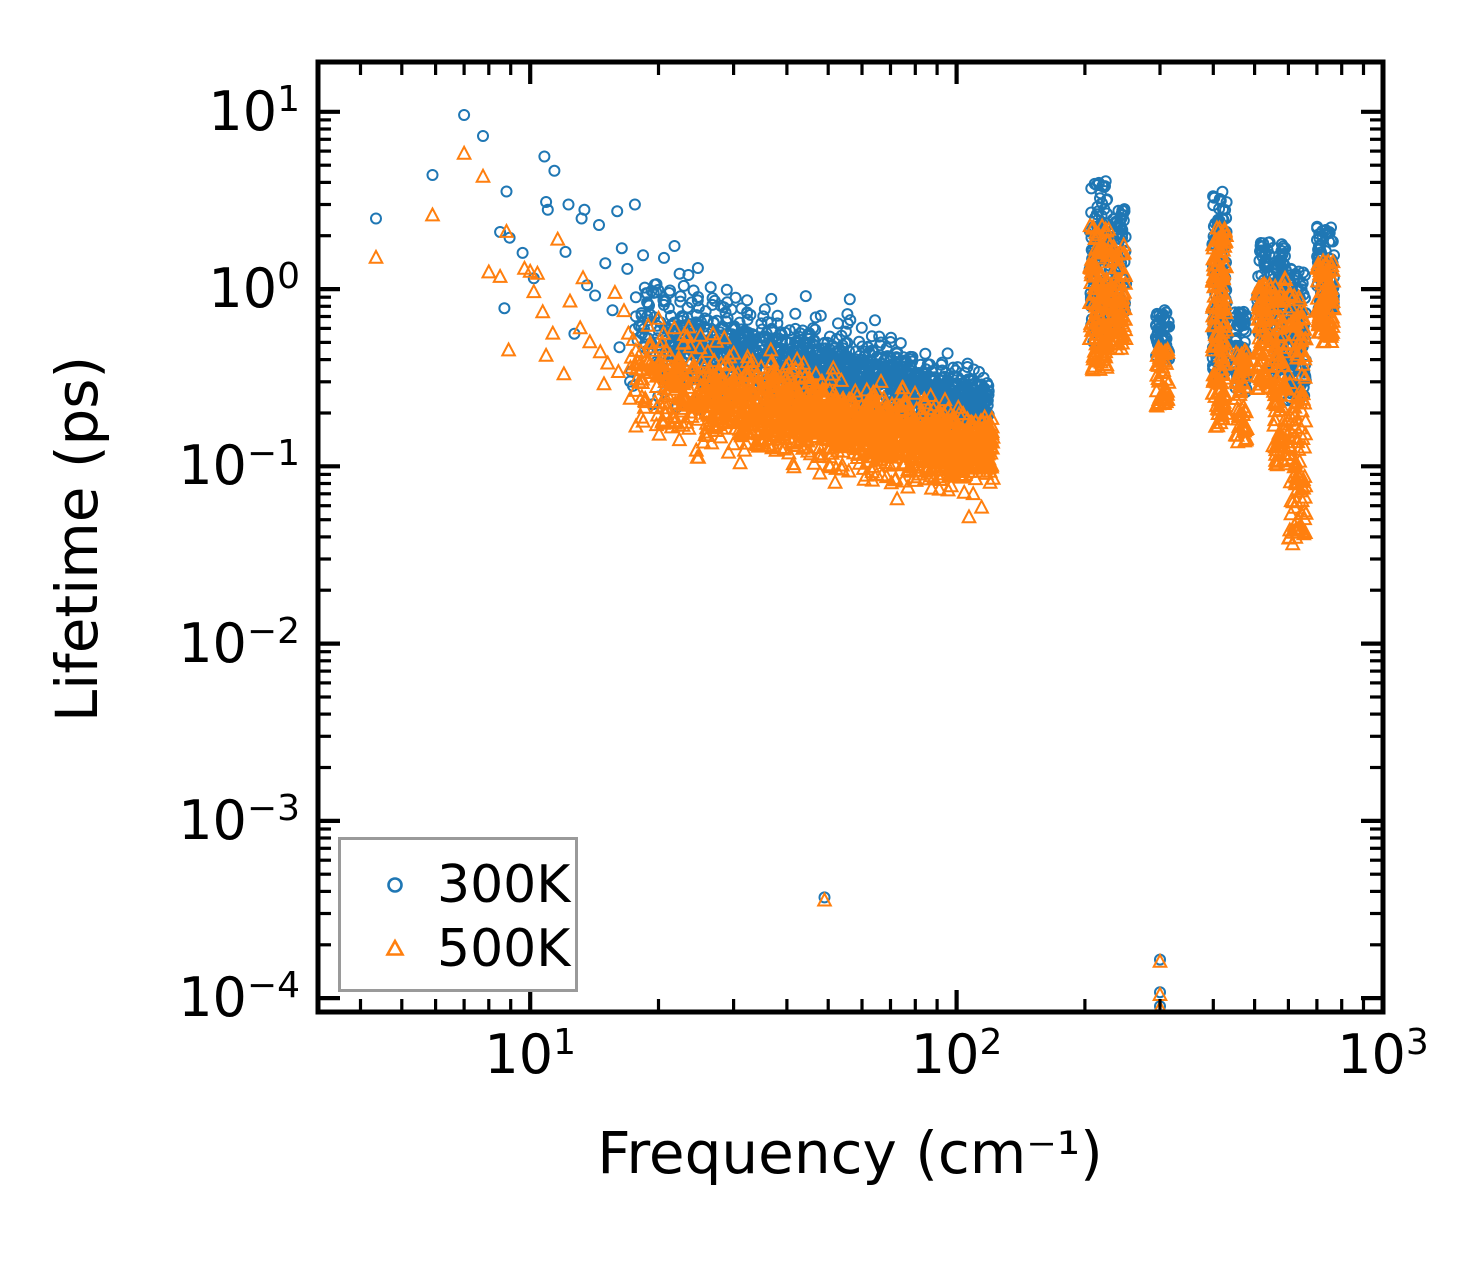 The width and height of the screenshot is (1484, 1265). What do you see at coordinates (239, 642) in the screenshot?
I see `y-tick-label-10e-2: 10⁻²` at bounding box center [239, 642].